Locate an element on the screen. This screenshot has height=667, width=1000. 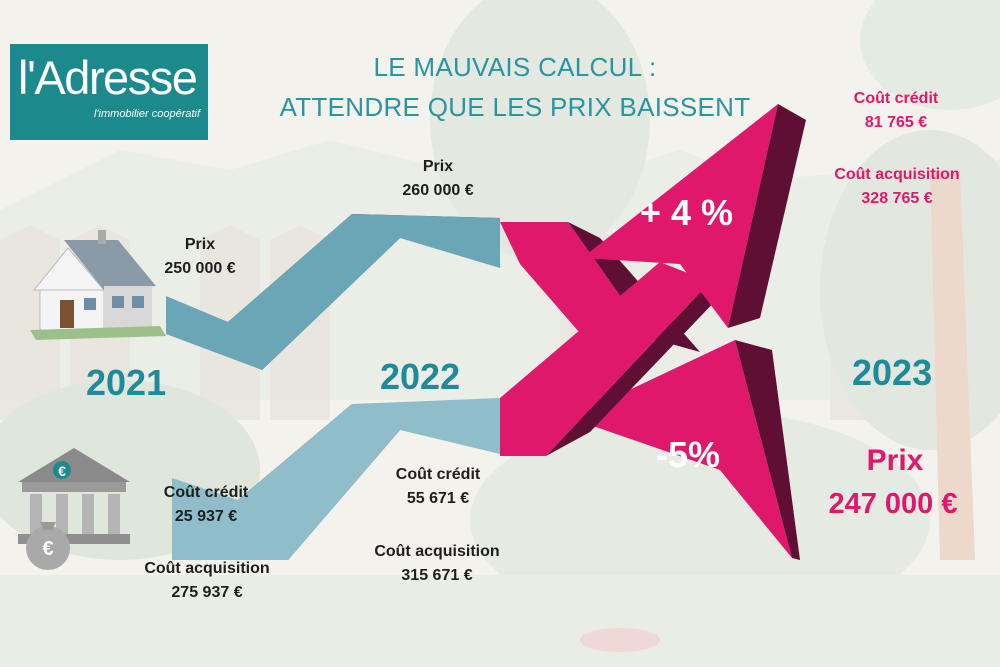
credit-2022-value: 55 671 € is located at coordinates (438, 498).